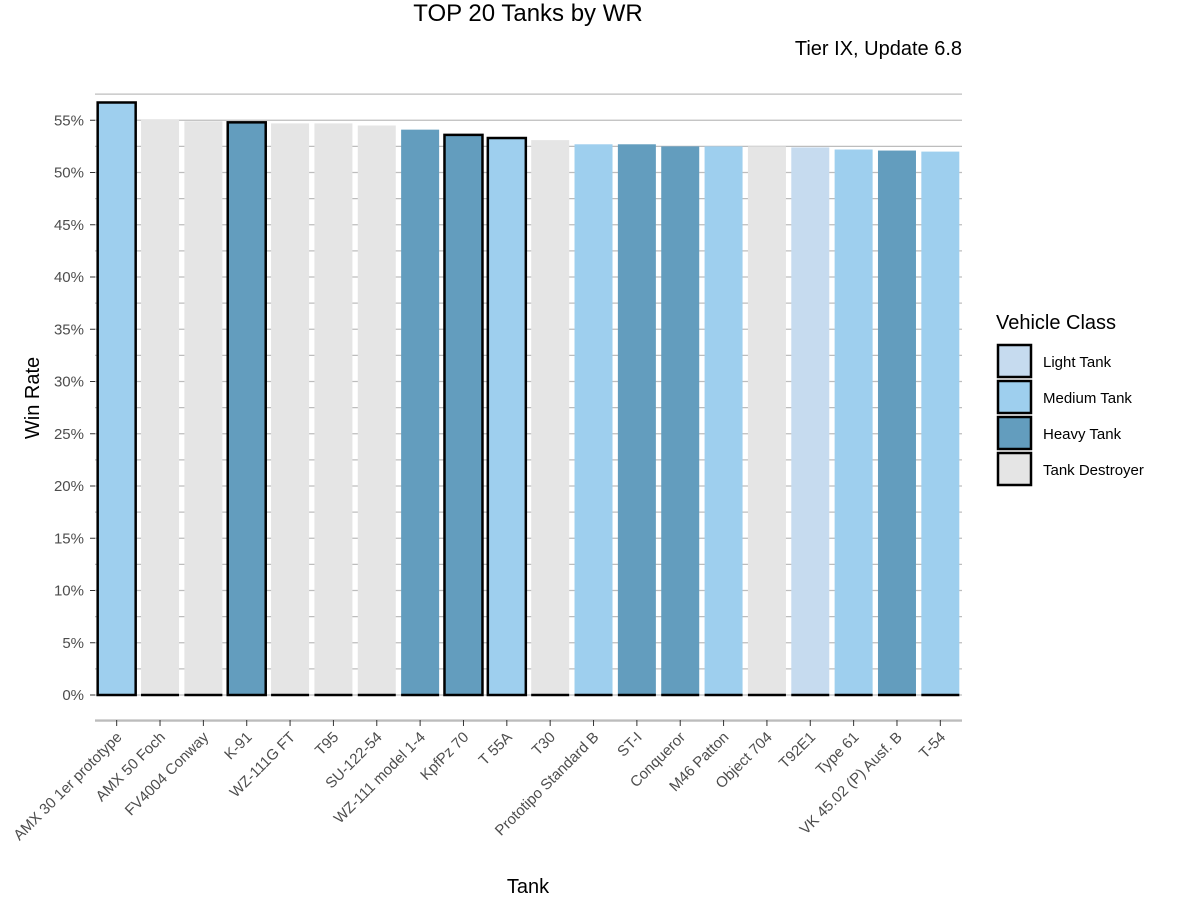 The image size is (1200, 900). I want to click on y-tick-label: 35%, so click(69, 329).